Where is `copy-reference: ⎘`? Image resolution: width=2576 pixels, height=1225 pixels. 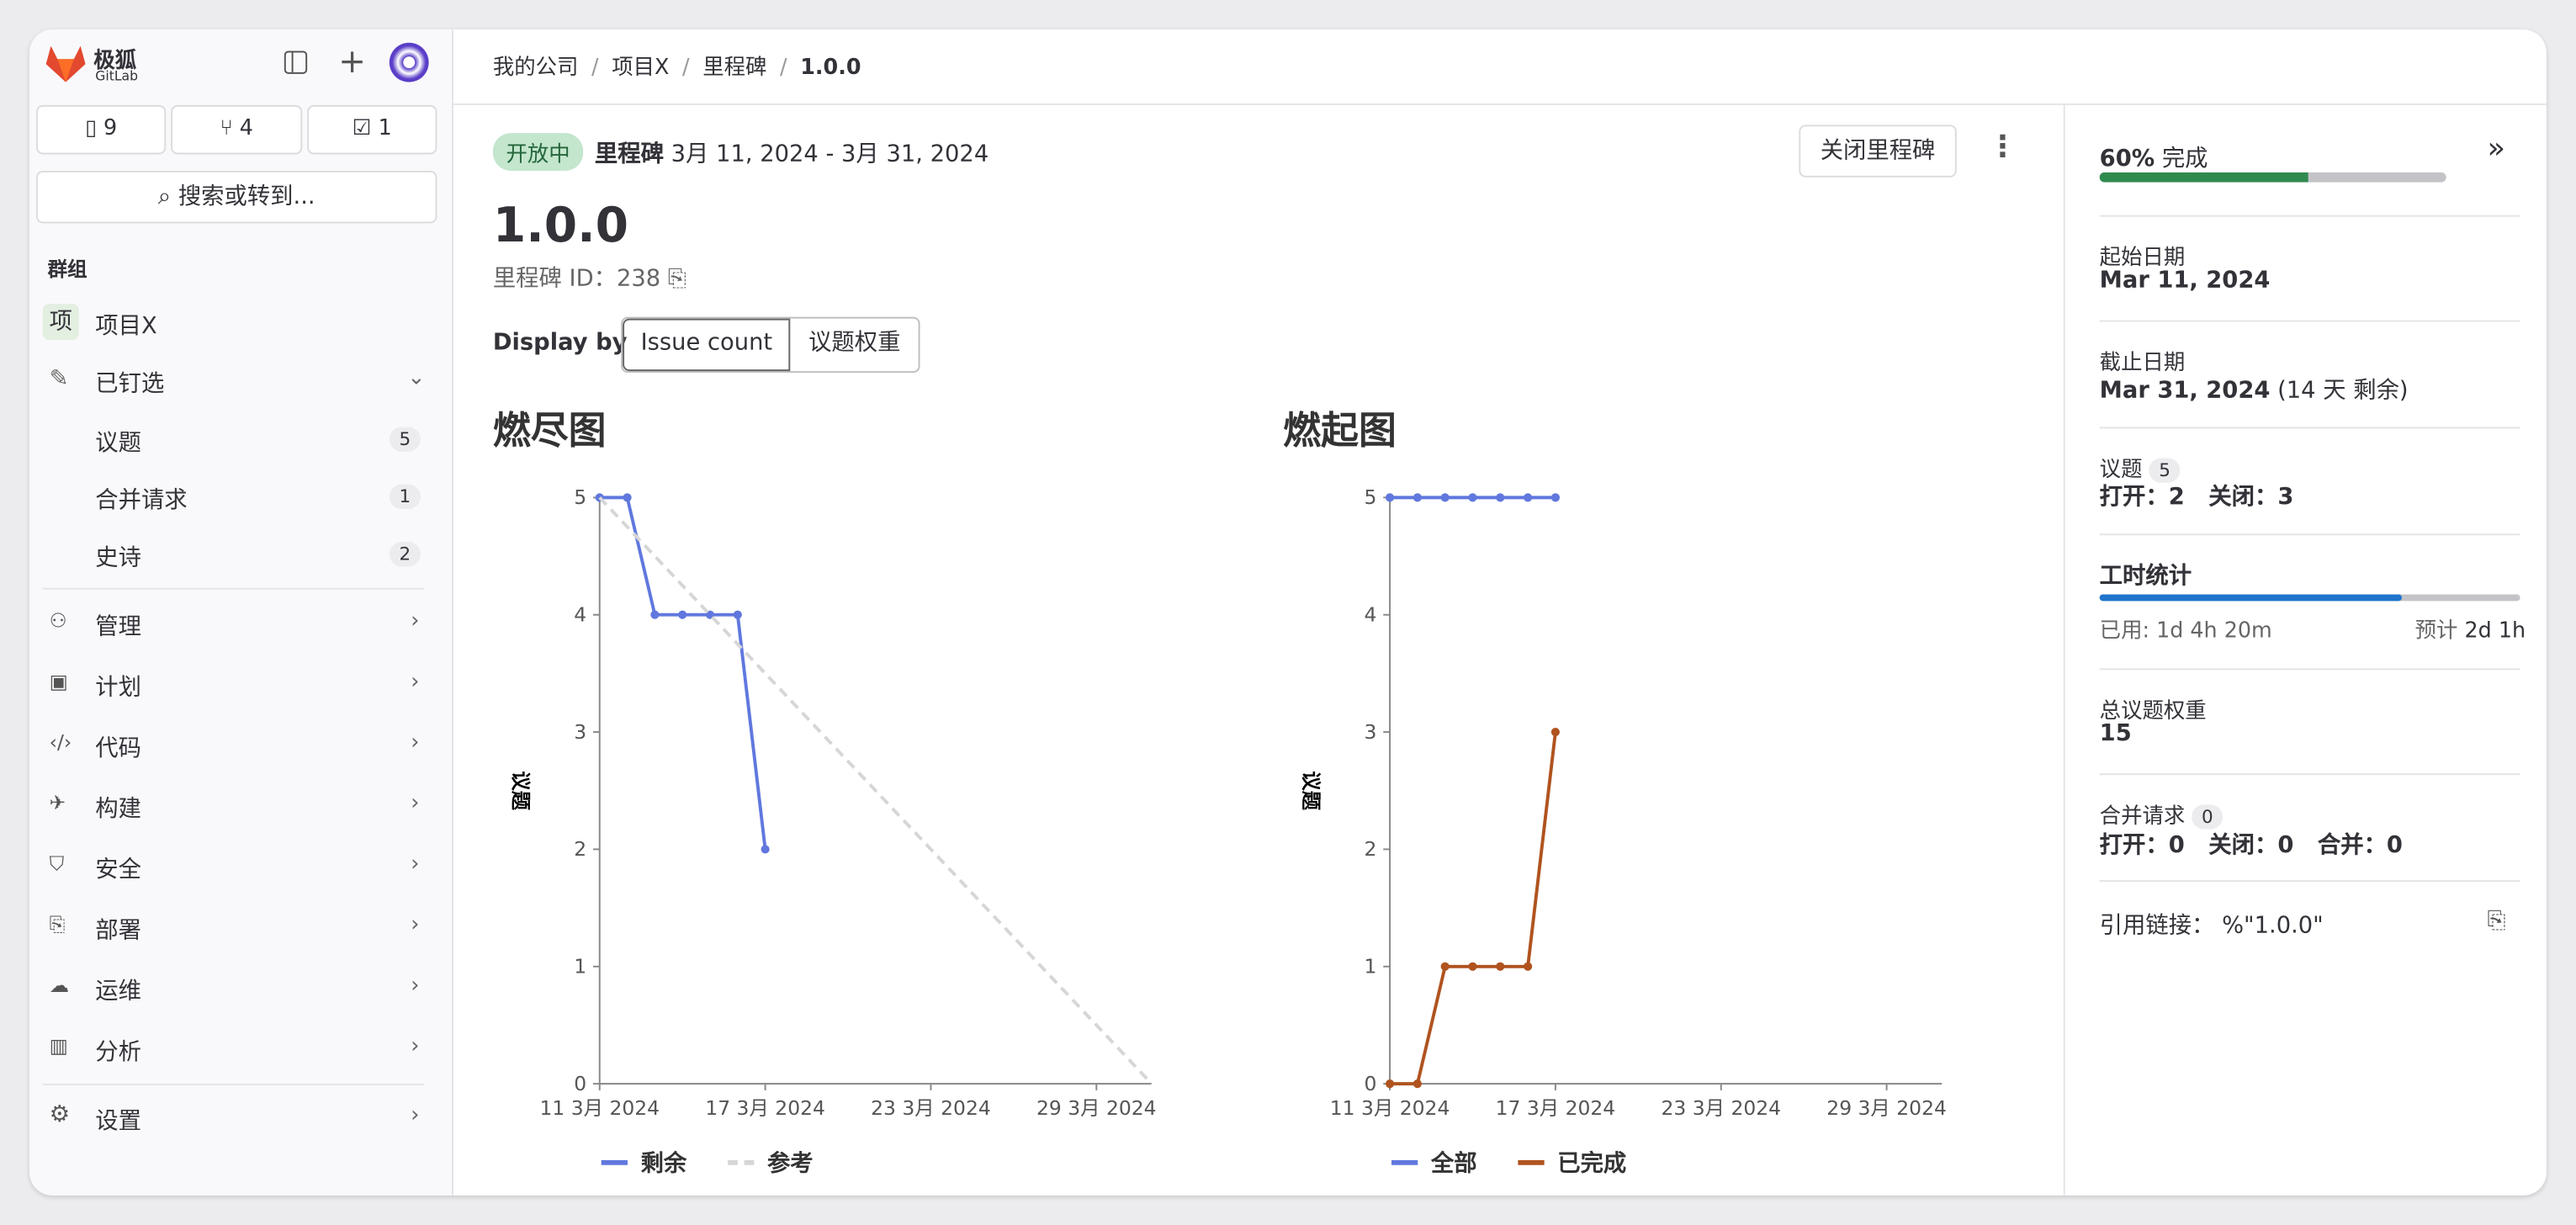 copy-reference: ⎘ is located at coordinates (2496, 921).